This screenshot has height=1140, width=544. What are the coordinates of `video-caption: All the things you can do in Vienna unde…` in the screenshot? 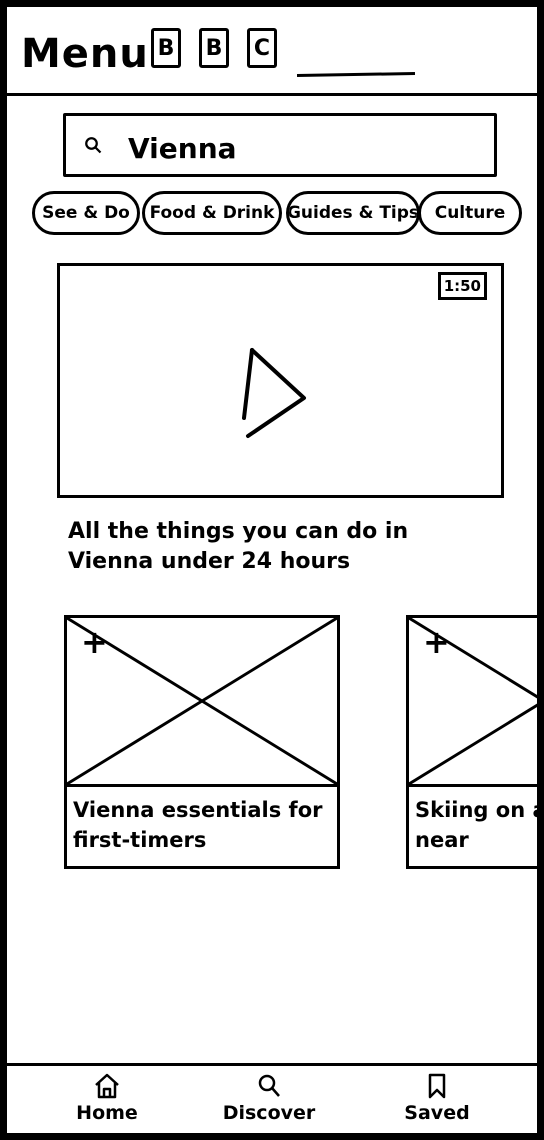 It's located at (238, 546).